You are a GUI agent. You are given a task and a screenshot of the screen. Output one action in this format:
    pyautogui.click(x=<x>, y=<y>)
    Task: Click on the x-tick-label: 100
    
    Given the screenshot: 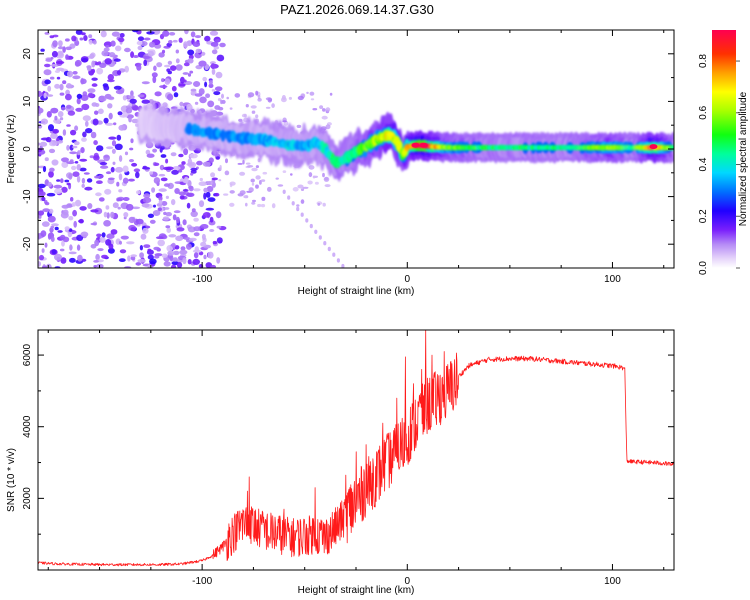 What is the action you would take?
    pyautogui.click(x=612, y=279)
    